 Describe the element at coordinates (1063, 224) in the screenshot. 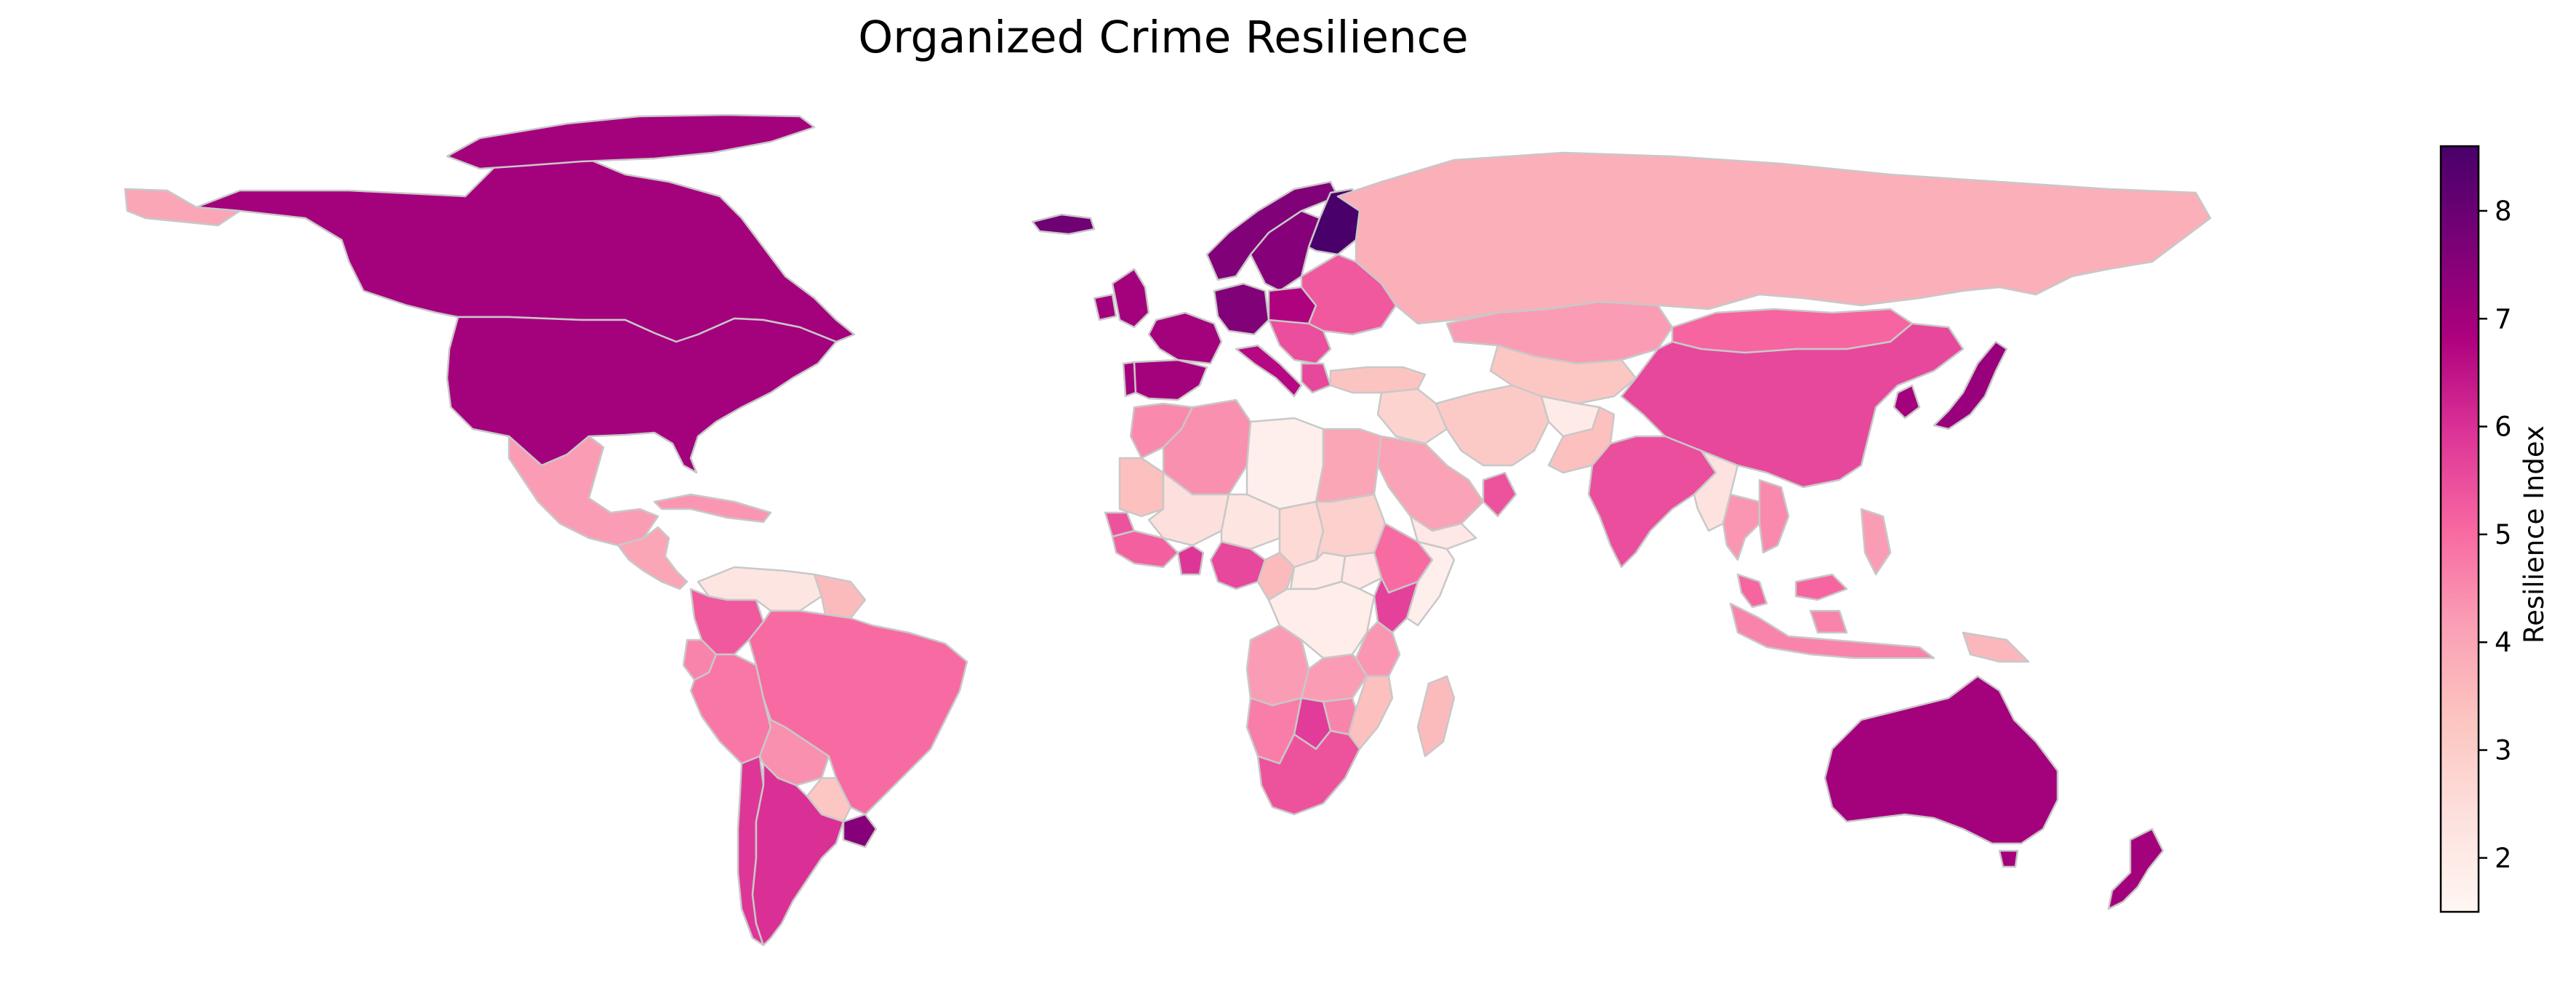

I see `region-iceland` at that location.